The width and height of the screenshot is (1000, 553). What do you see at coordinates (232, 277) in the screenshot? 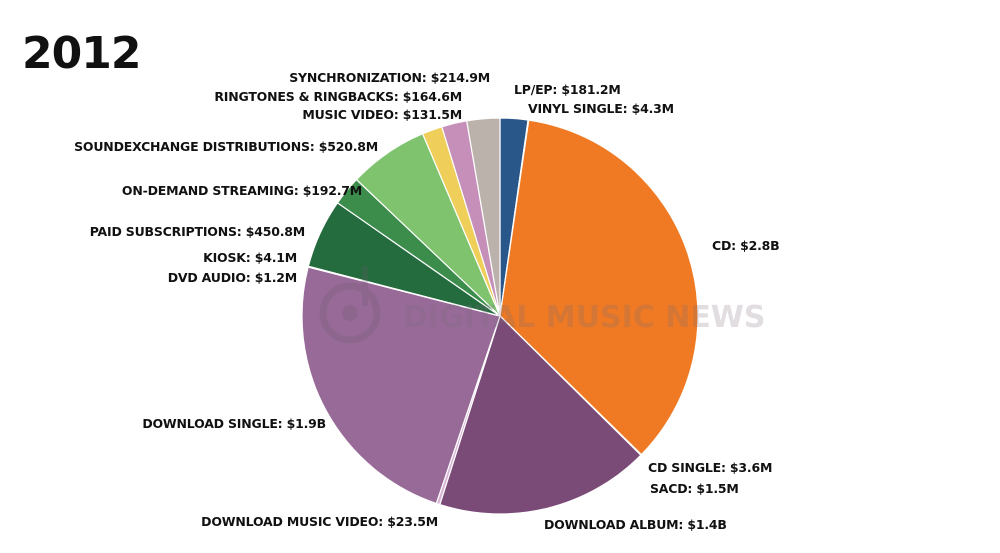
I see `slice-label: DVD AUDIO: $1.2M` at bounding box center [232, 277].